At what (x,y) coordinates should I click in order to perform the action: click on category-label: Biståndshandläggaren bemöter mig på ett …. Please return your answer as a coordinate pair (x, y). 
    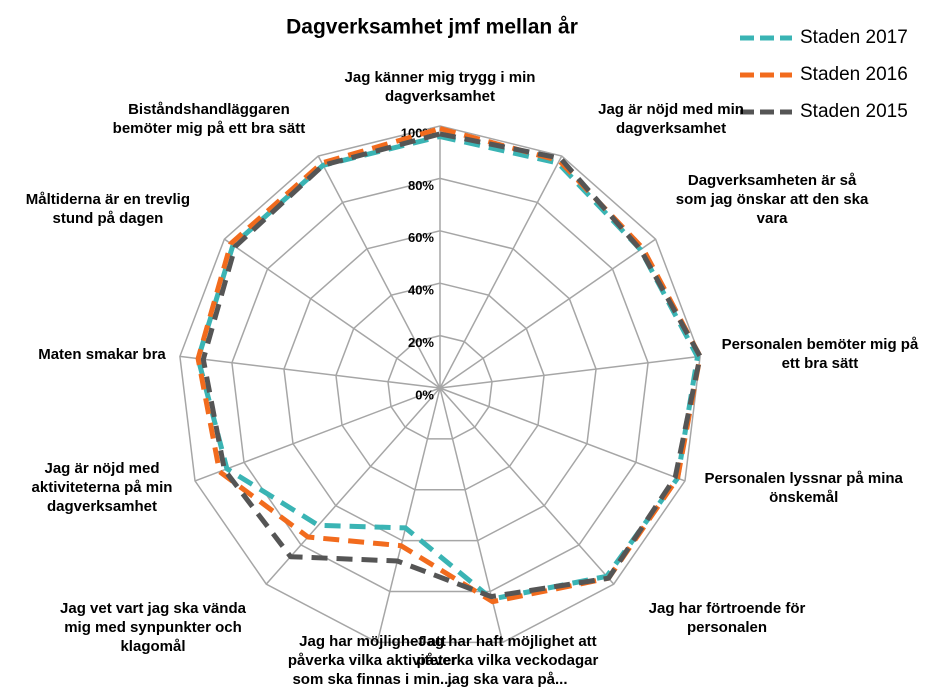
    Looking at the image, I should click on (209, 119).